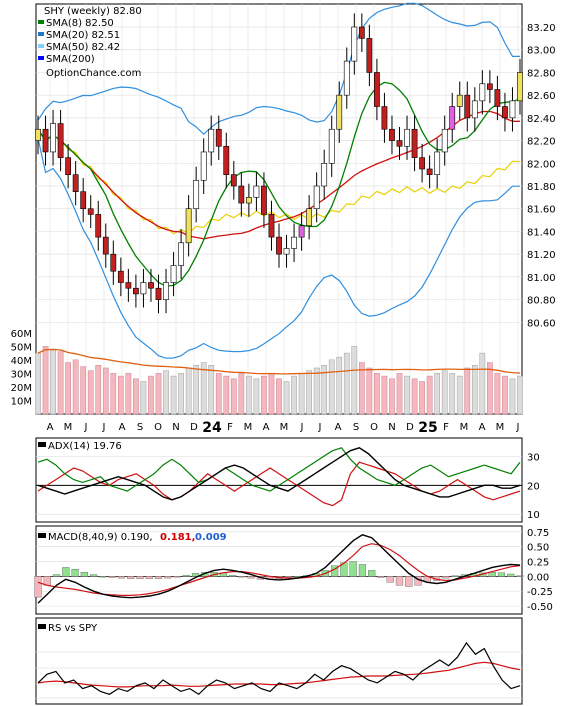  Describe the element at coordinates (533, 457) in the screenshot. I see `adx-tick-label: 30` at that location.